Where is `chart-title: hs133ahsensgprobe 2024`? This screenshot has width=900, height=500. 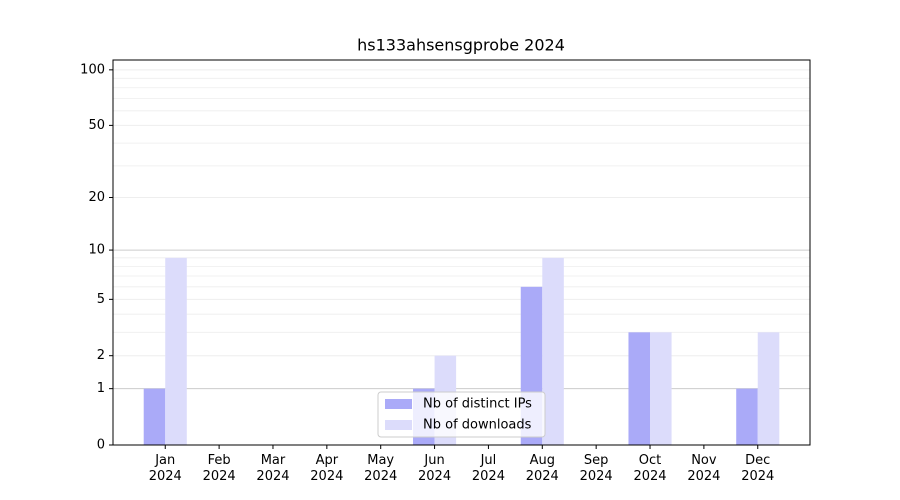 chart-title: hs133ahsensgprobe 2024 is located at coordinates (461, 45).